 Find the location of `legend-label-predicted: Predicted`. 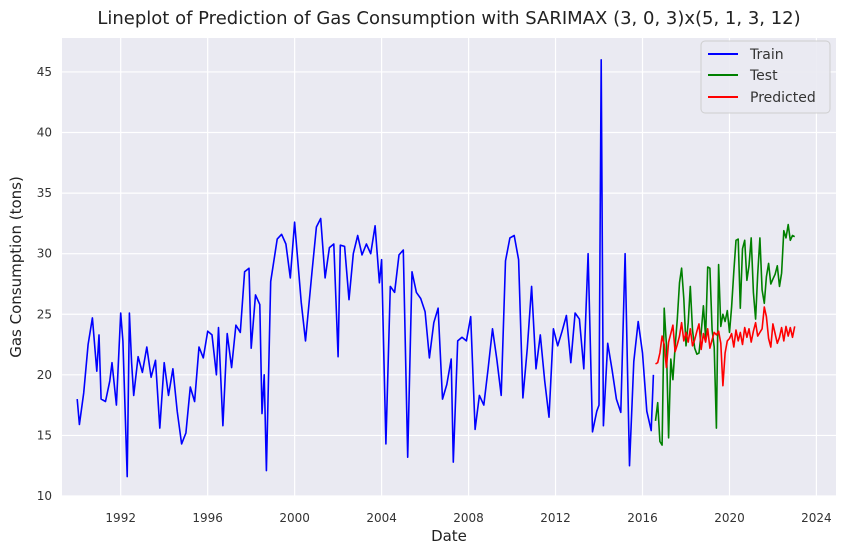

legend-label-predicted: Predicted is located at coordinates (783, 98).